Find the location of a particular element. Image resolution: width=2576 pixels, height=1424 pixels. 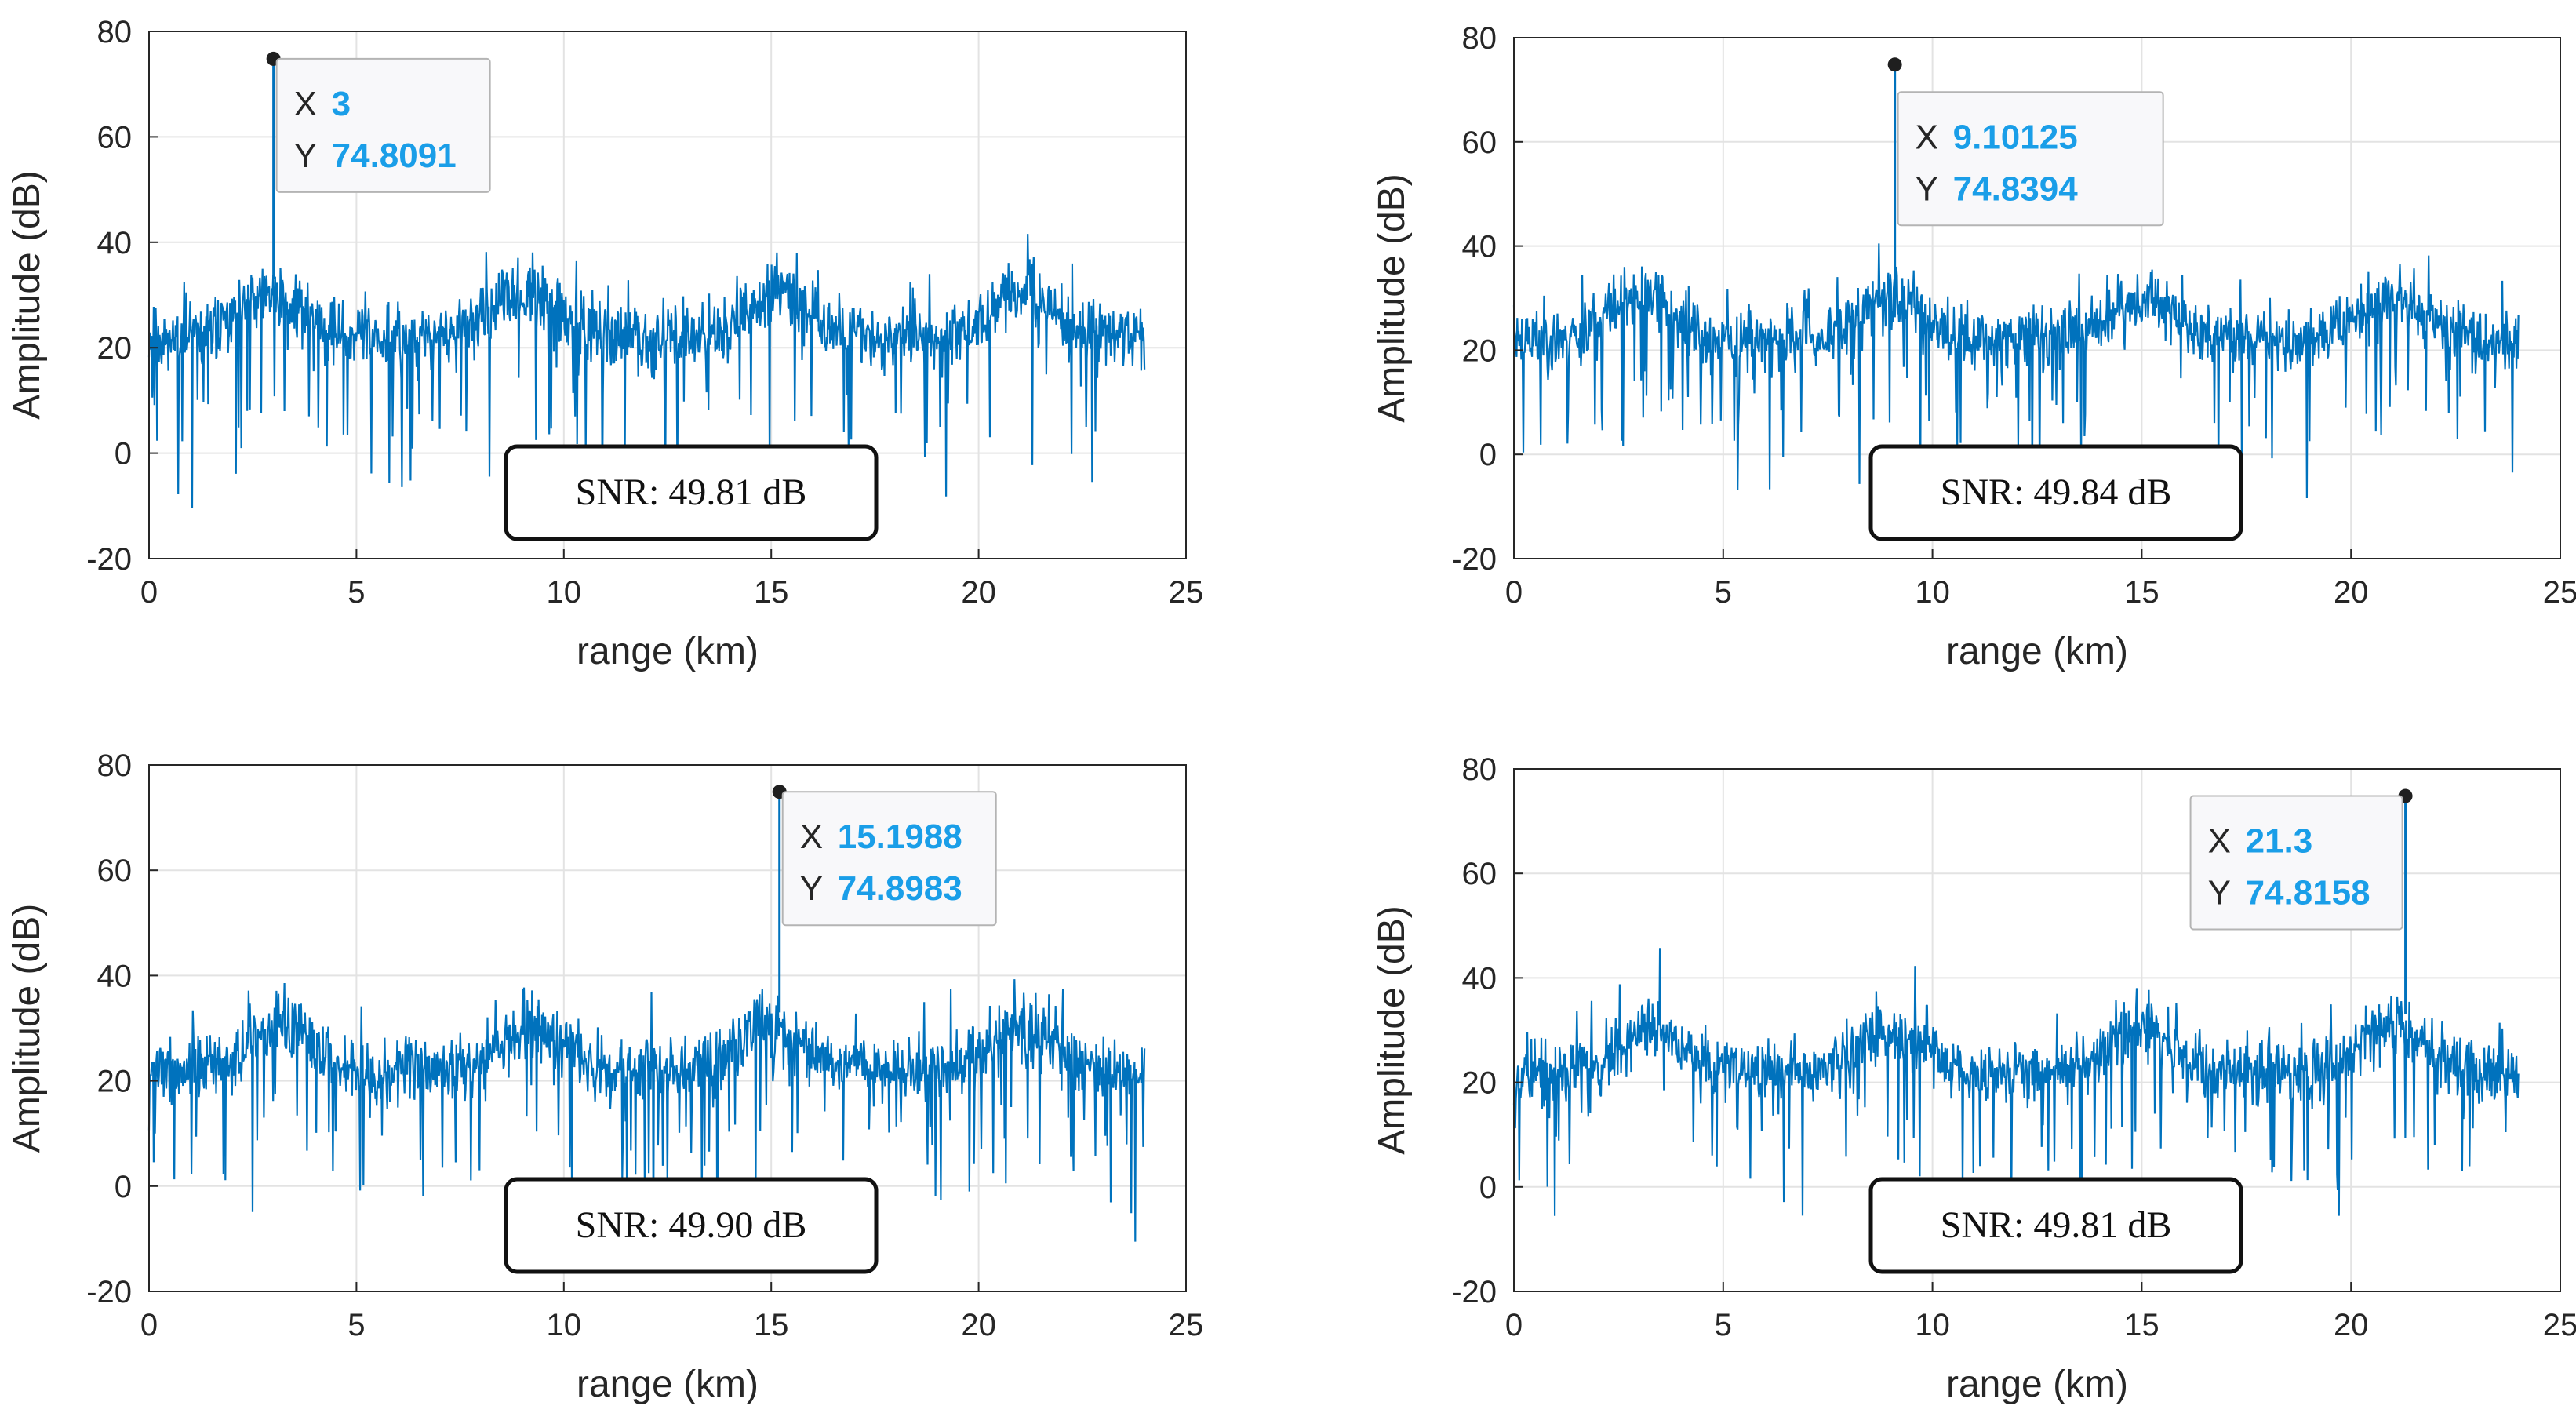

datatip-y-value: 74.8983 is located at coordinates (900, 888).